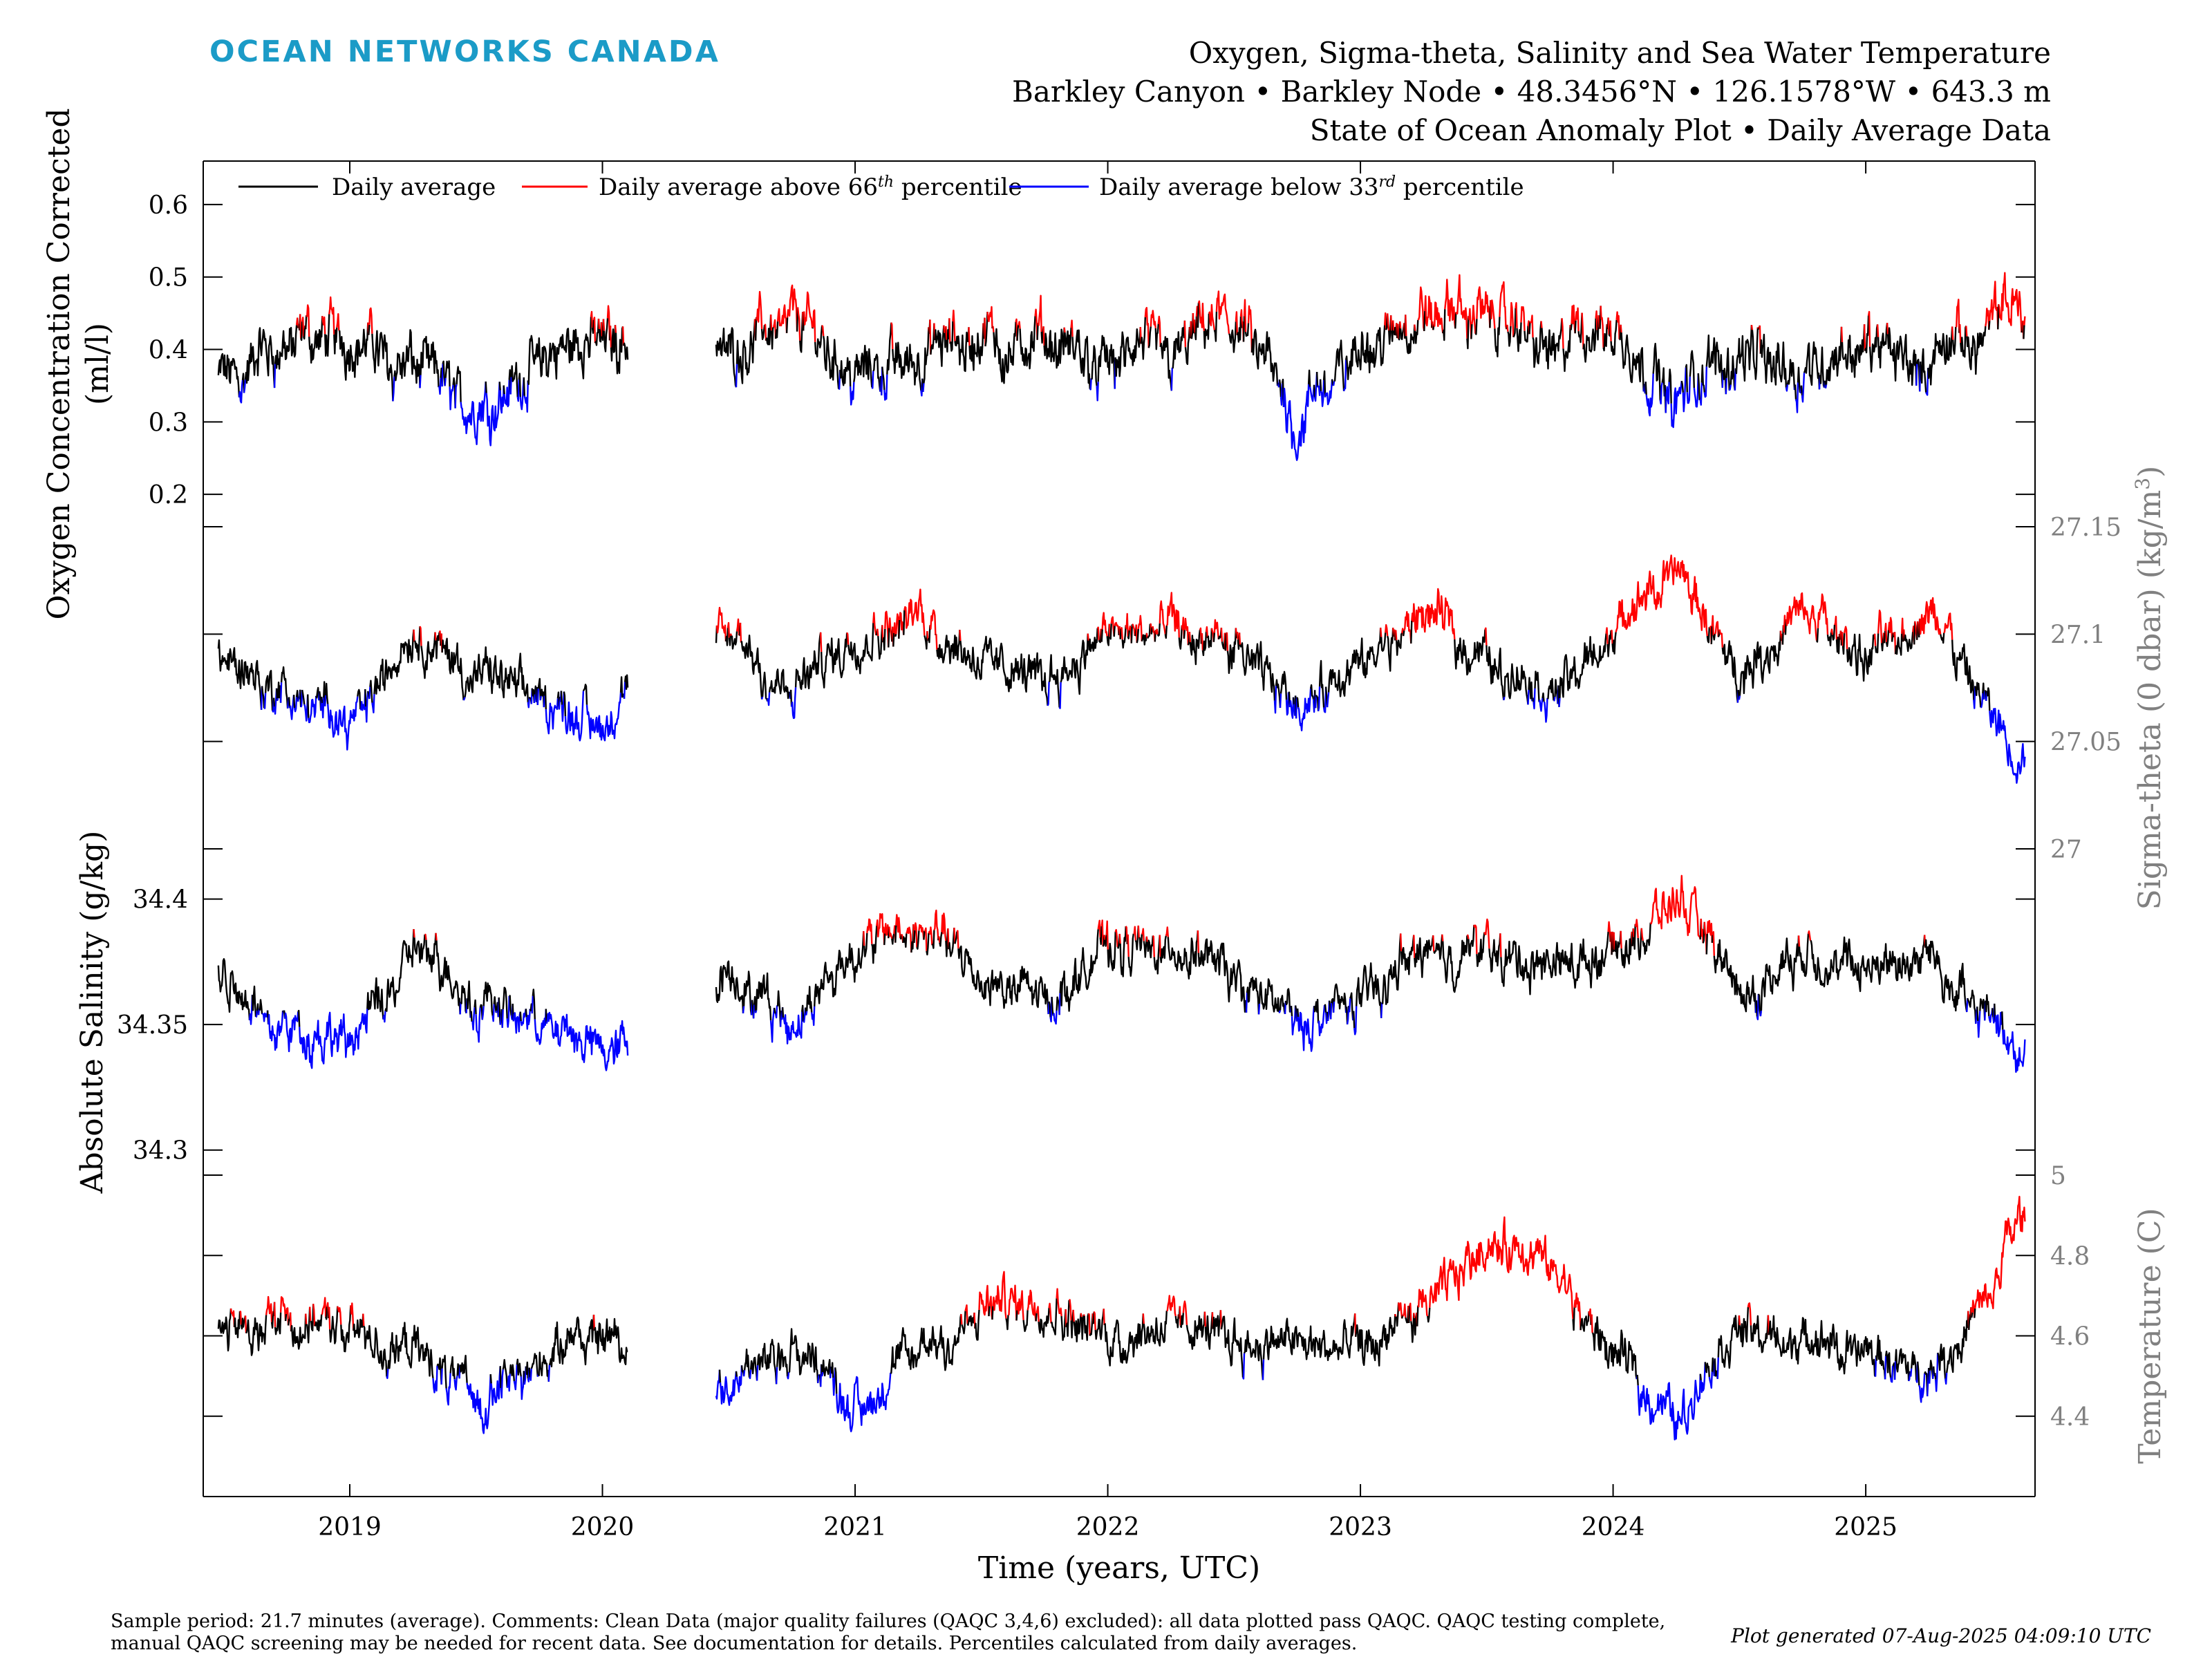 The image size is (2212, 1659). I want to click on x-tick-label: 2021, so click(855, 1527).